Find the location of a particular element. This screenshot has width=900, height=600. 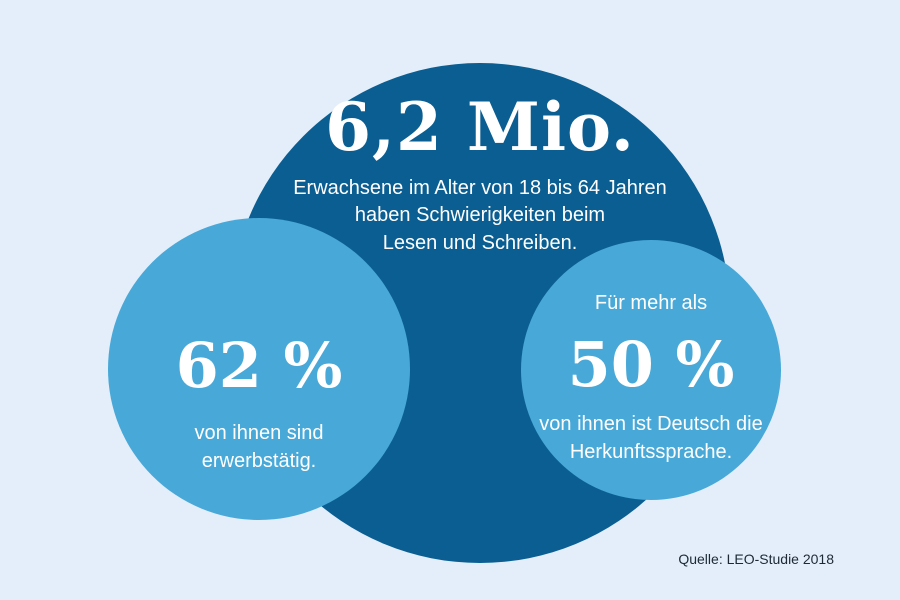

right-stat-prefix: Für mehr als is located at coordinates (651, 303).